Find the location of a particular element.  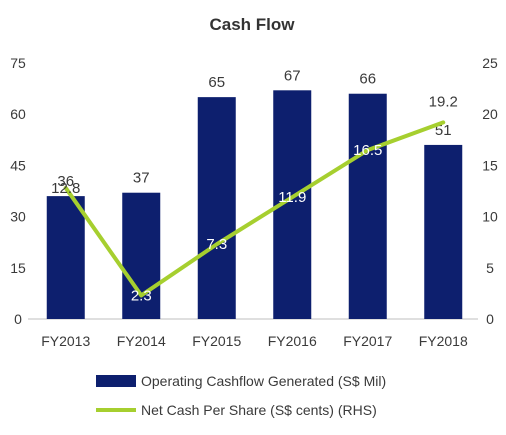

bar-fy2017 is located at coordinates (367, 206).